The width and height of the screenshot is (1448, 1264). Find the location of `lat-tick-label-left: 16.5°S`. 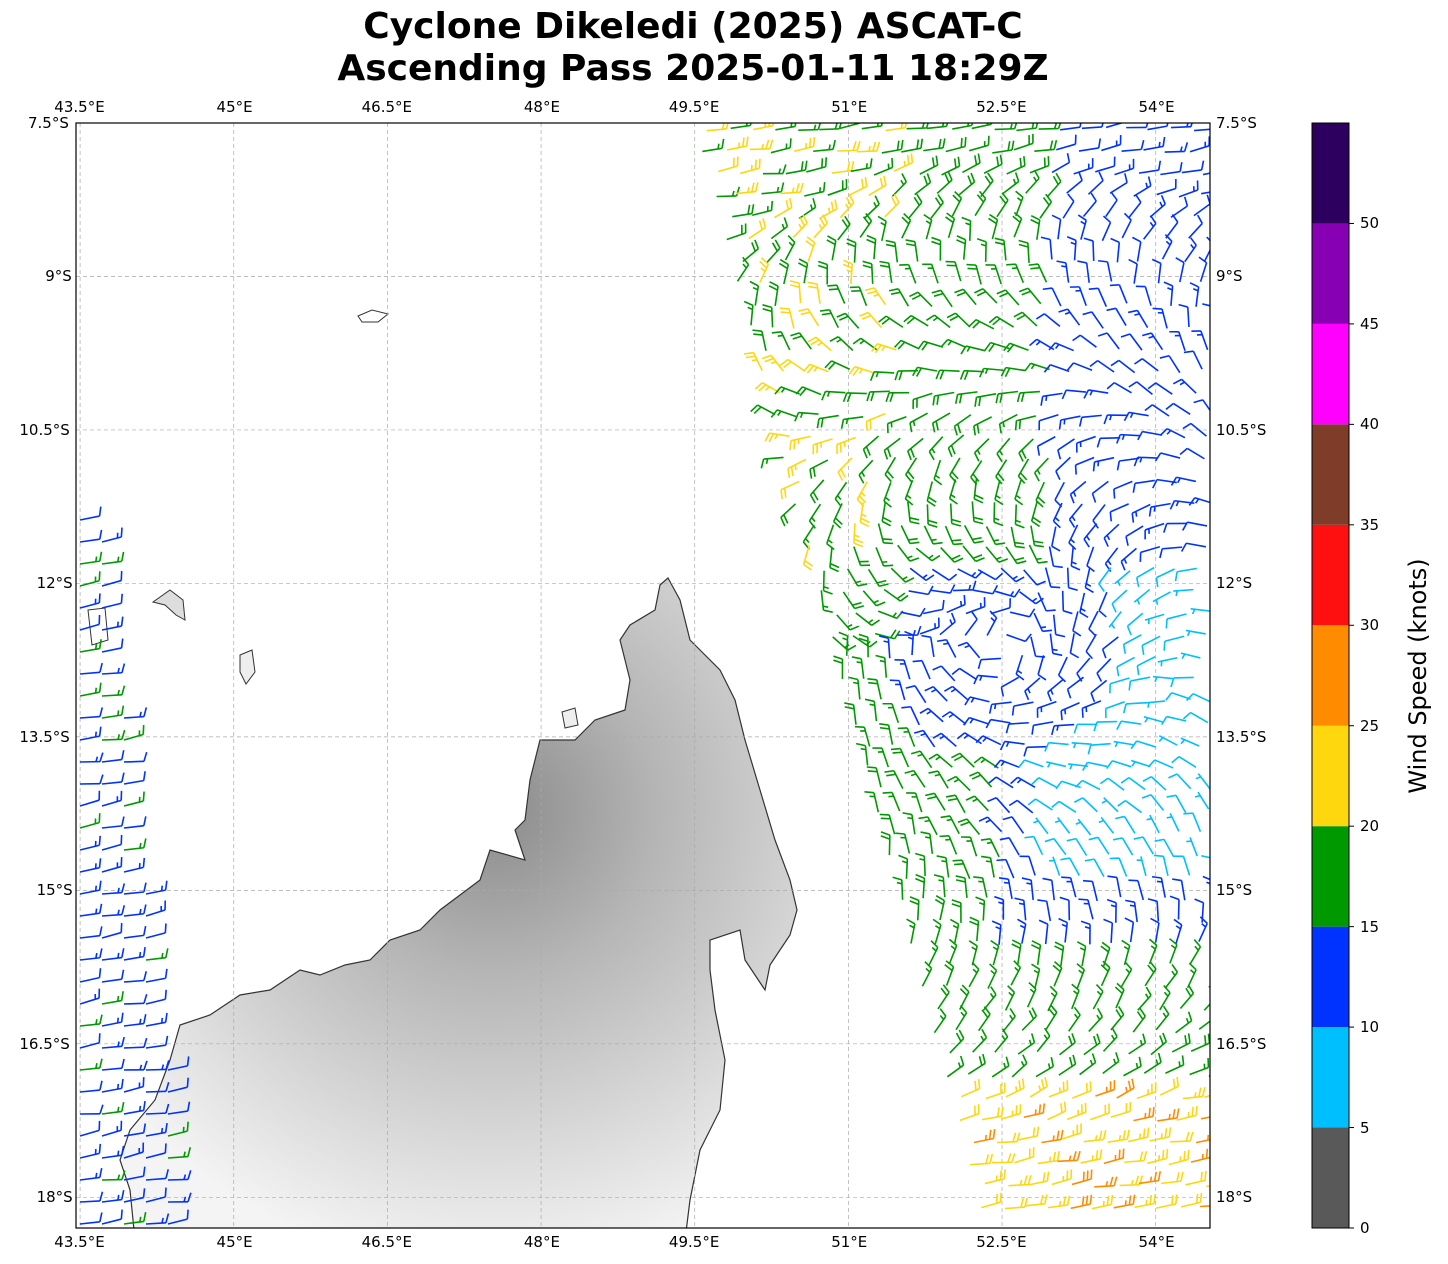

lat-tick-label-left: 16.5°S is located at coordinates (44, 1043).